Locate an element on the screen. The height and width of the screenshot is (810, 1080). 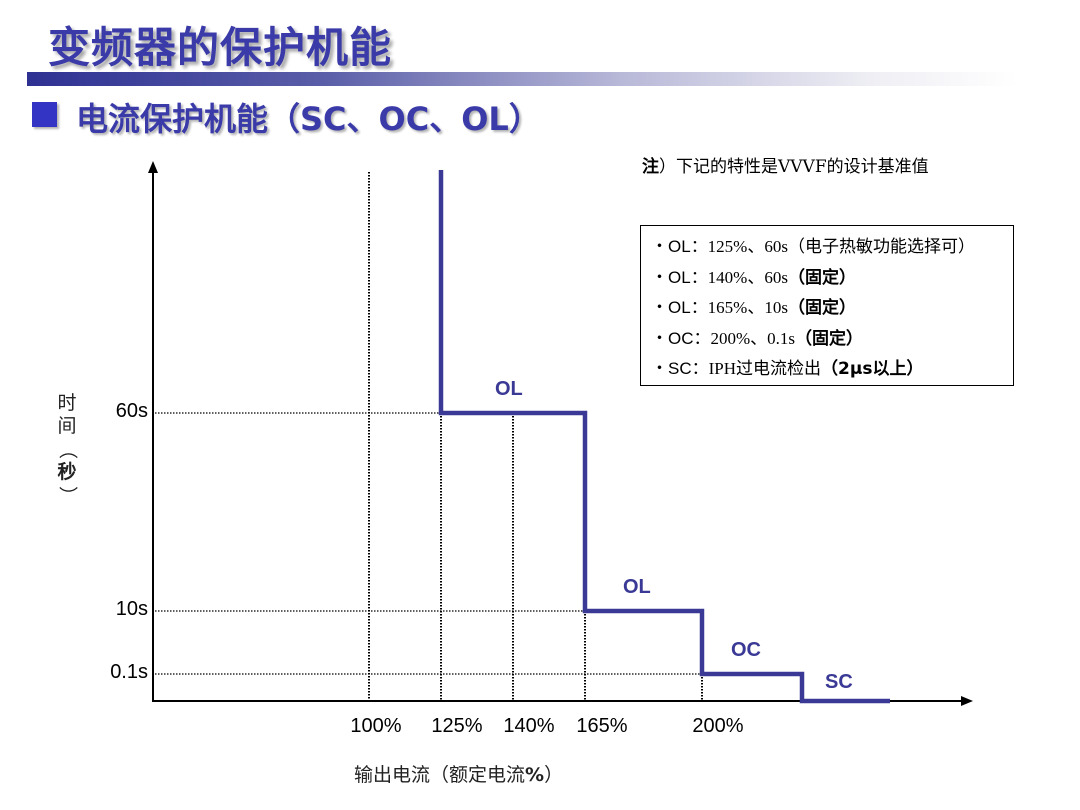
ylabel-char: （ is located at coordinates (67, 449).